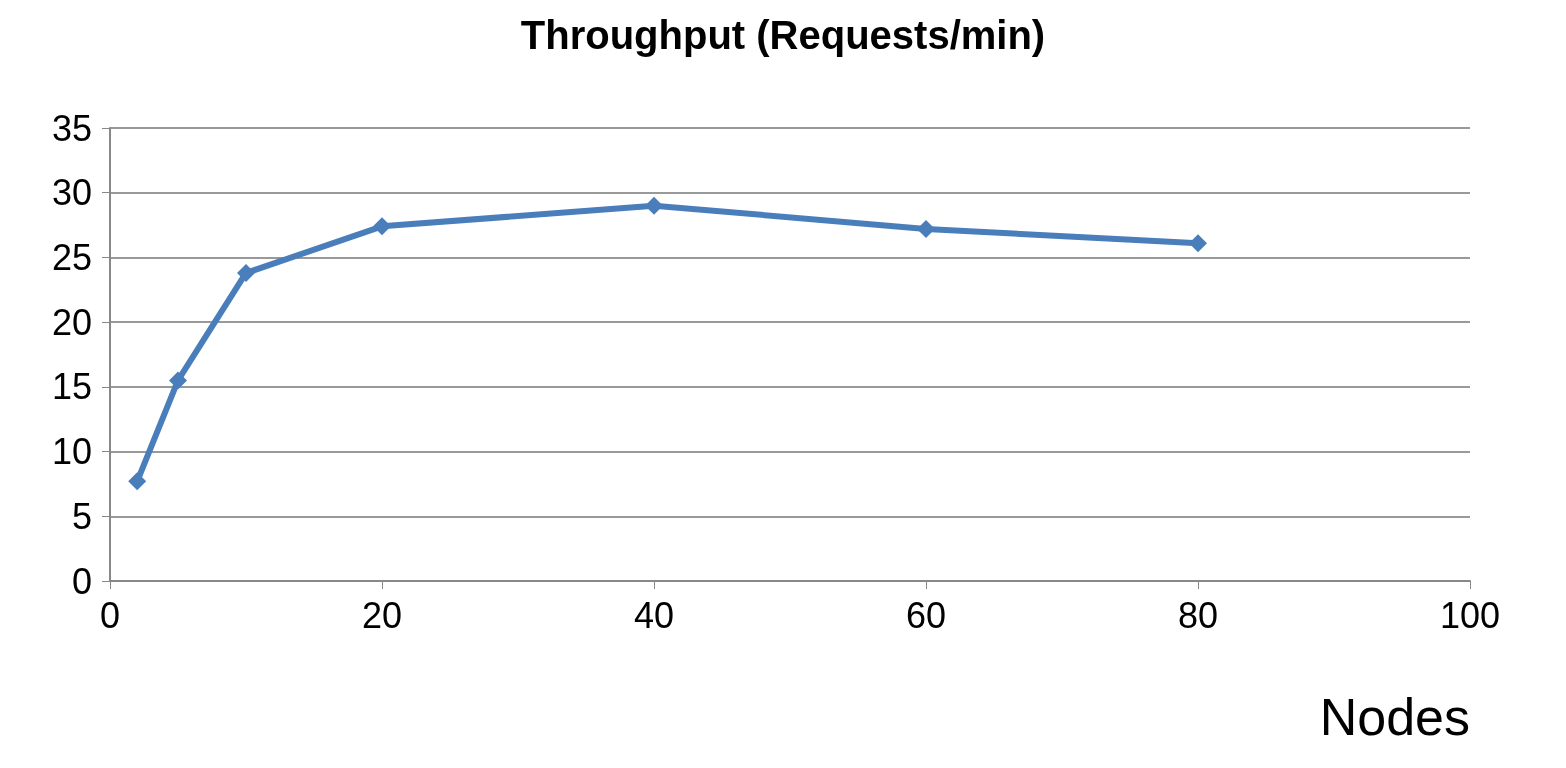 The width and height of the screenshot is (1566, 768). What do you see at coordinates (81, 516) in the screenshot?
I see `y-tick-label: 5` at bounding box center [81, 516].